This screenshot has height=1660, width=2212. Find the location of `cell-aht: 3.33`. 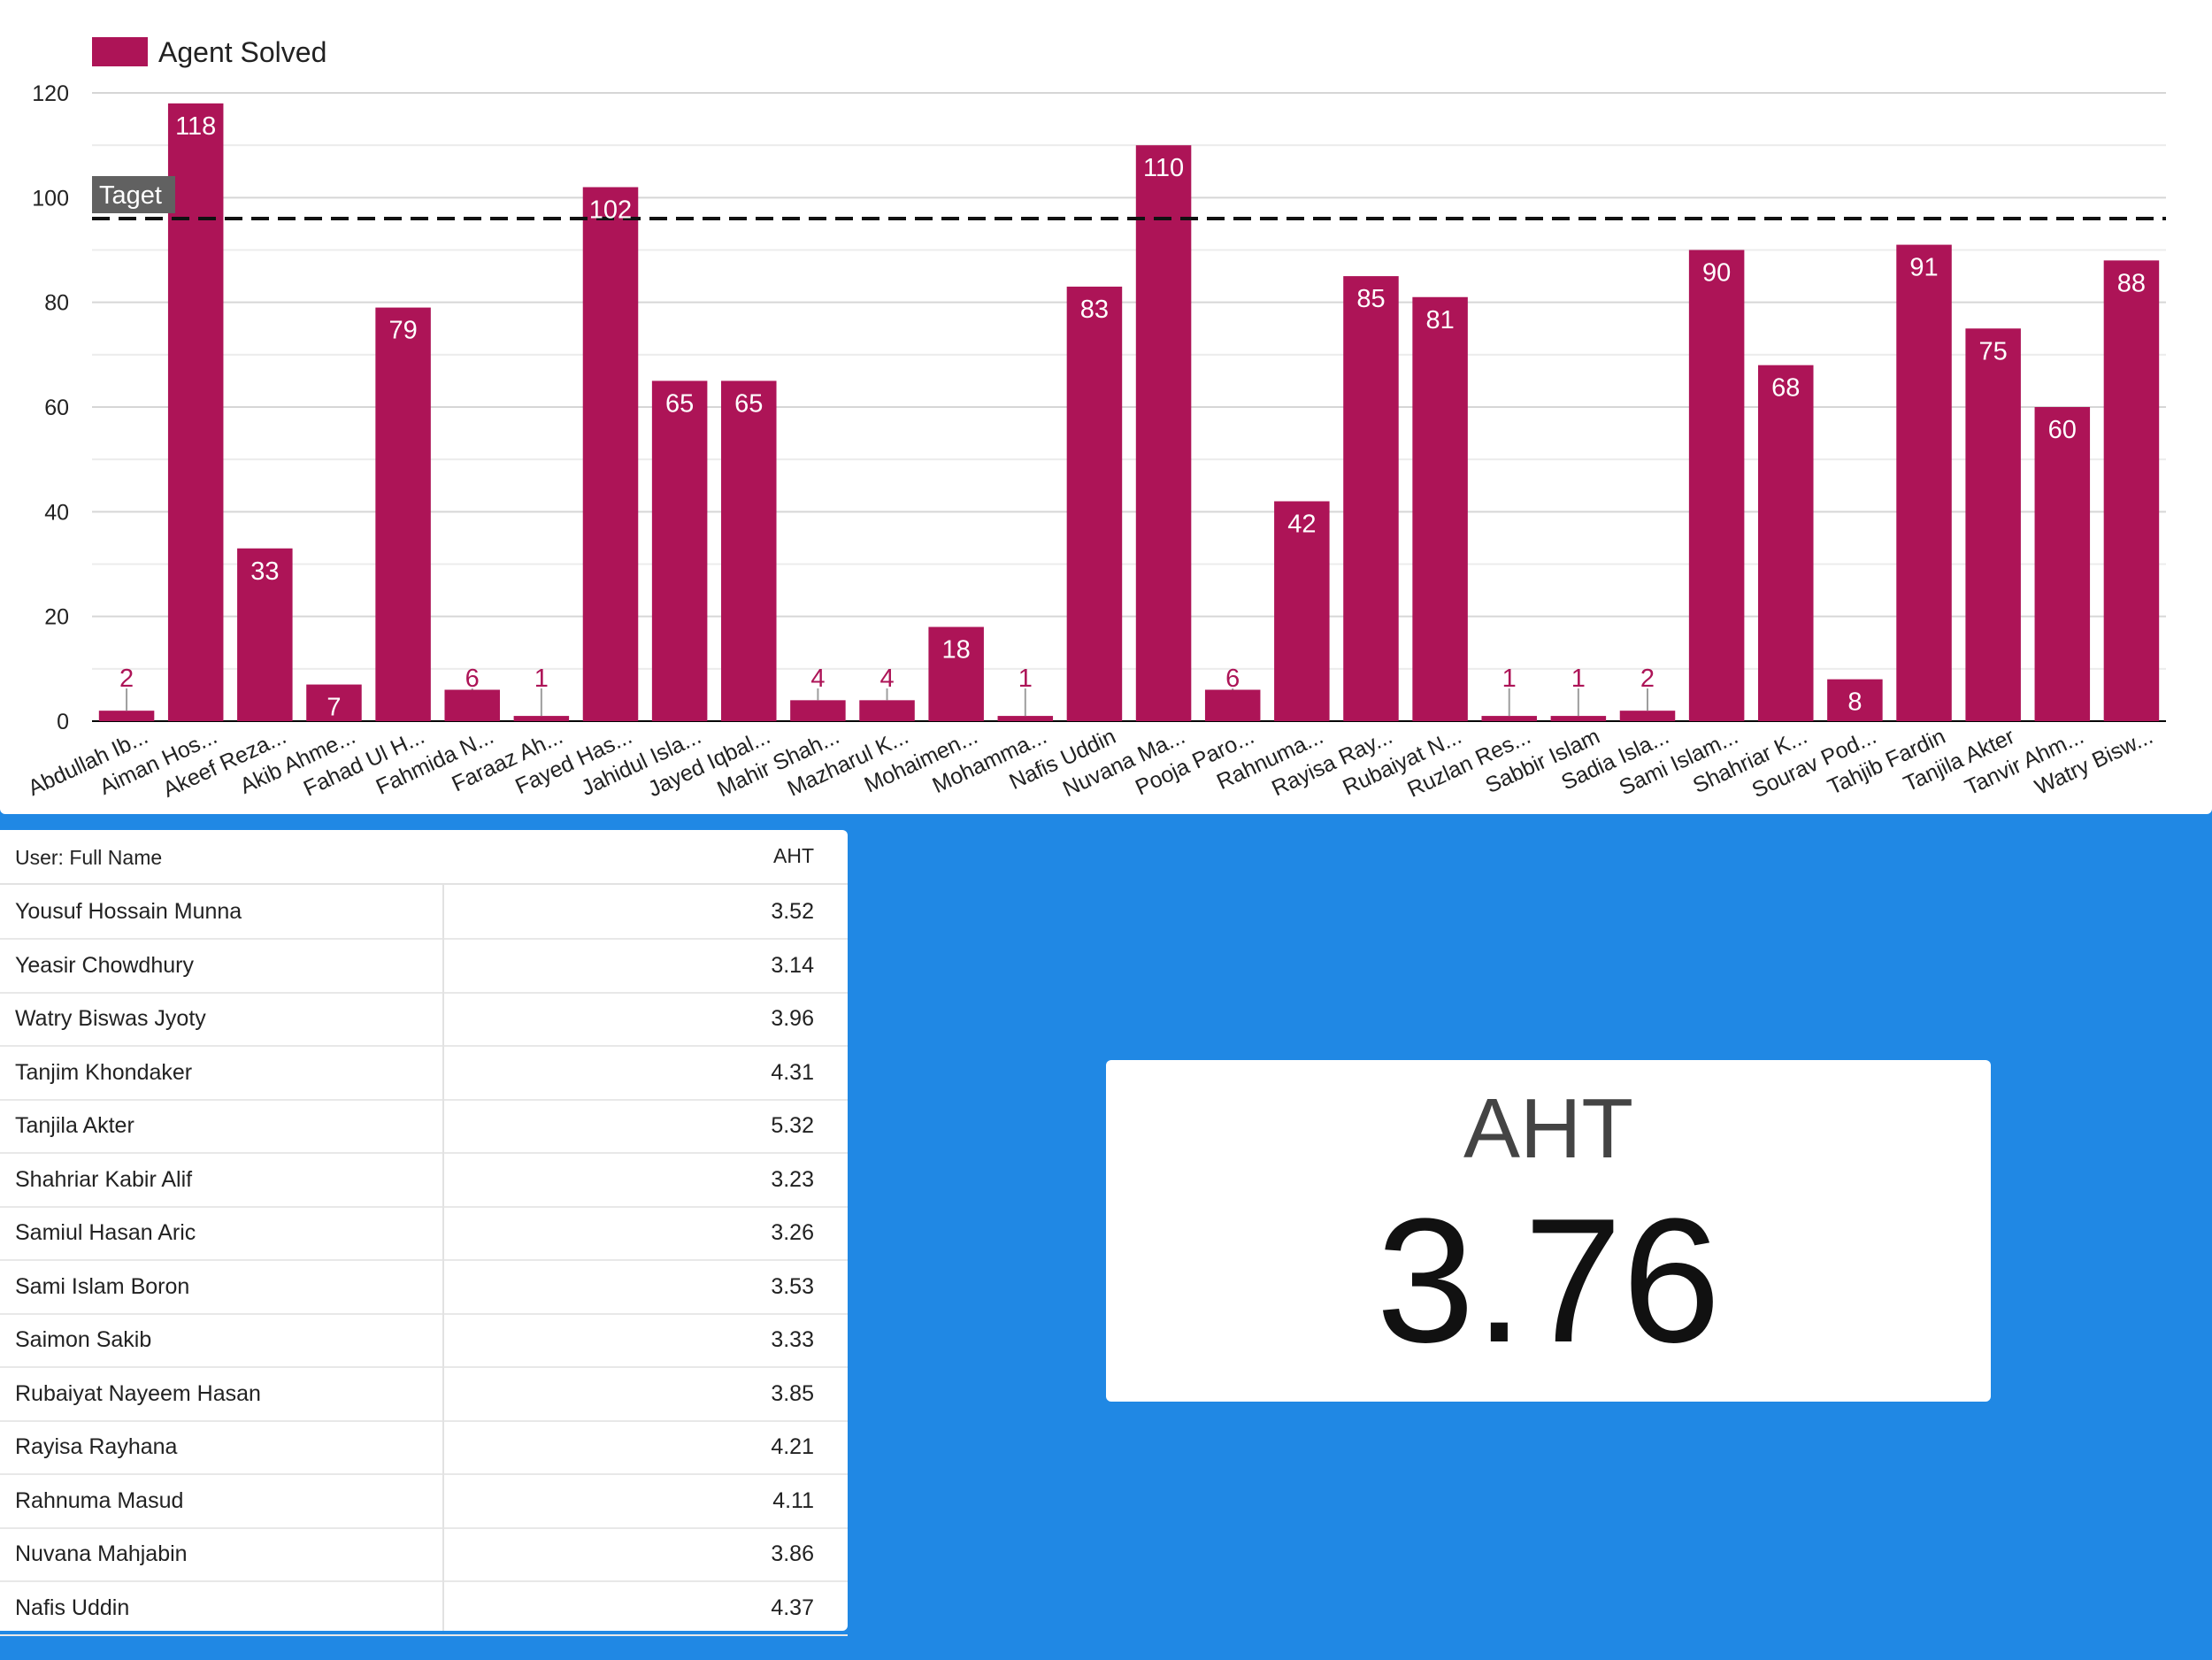

cell-aht: 3.33 is located at coordinates (793, 1339).